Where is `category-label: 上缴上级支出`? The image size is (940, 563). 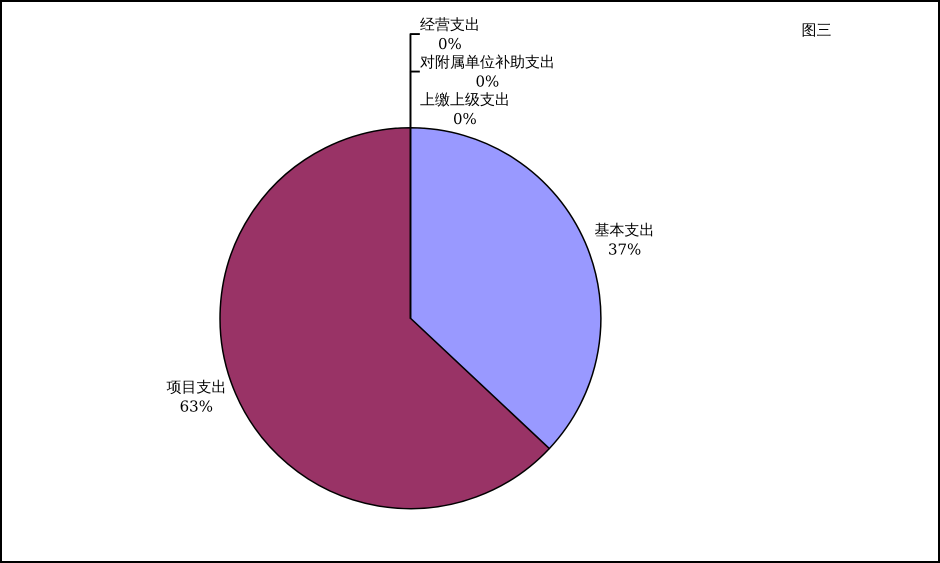 category-label: 上缴上级支出 is located at coordinates (465, 99).